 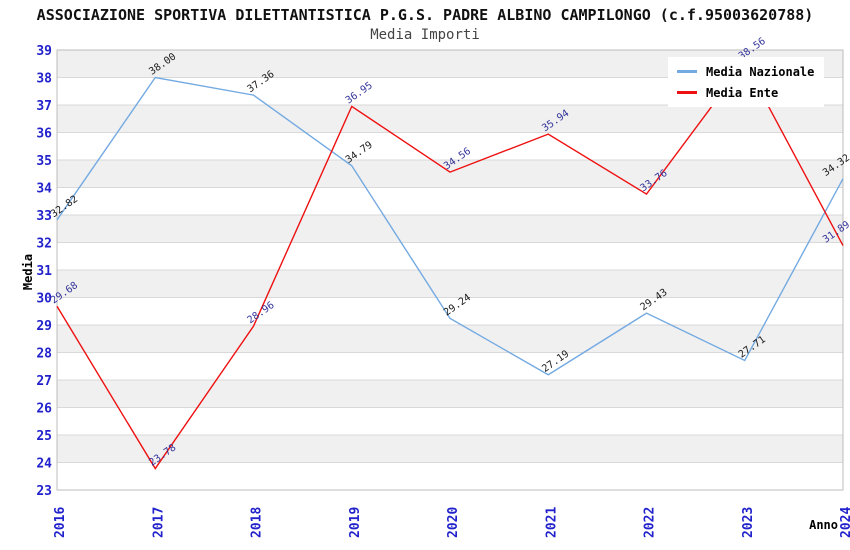 I want to click on y-tick-label: 27, so click(x=44, y=381).